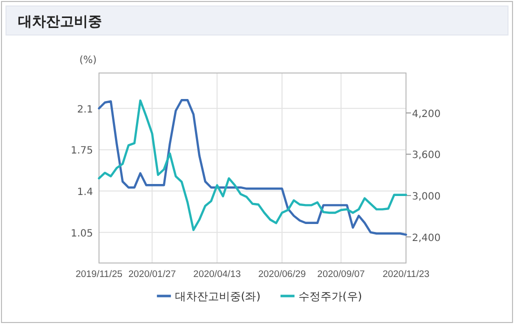 The width and height of the screenshot is (514, 324). Describe the element at coordinates (85, 110) in the screenshot. I see `y-tick-label: 2.1` at that location.